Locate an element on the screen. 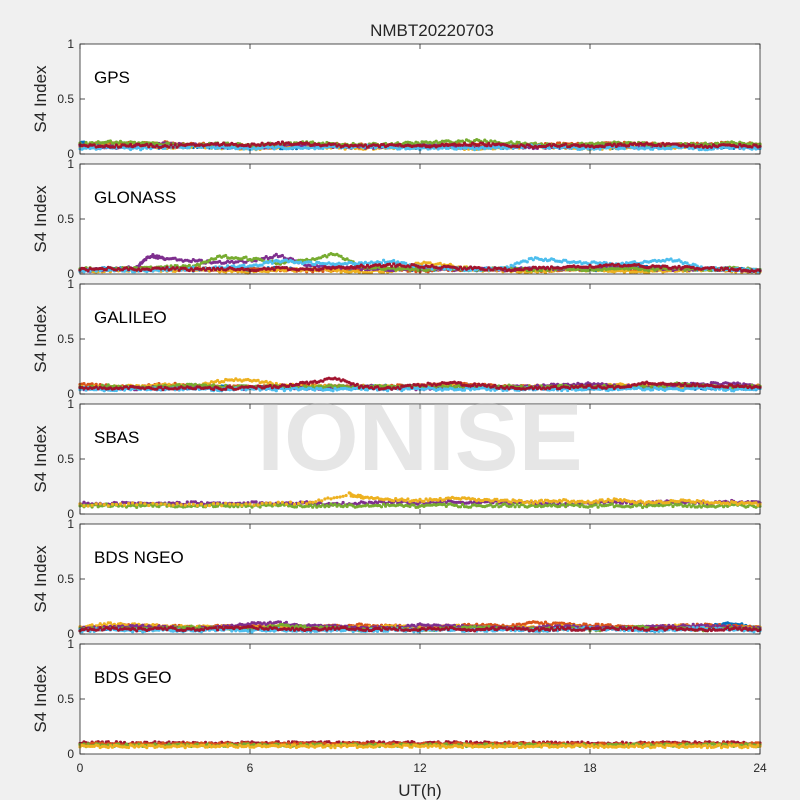 The height and width of the screenshot is (800, 800). panel-label: GLONASS is located at coordinates (135, 197).